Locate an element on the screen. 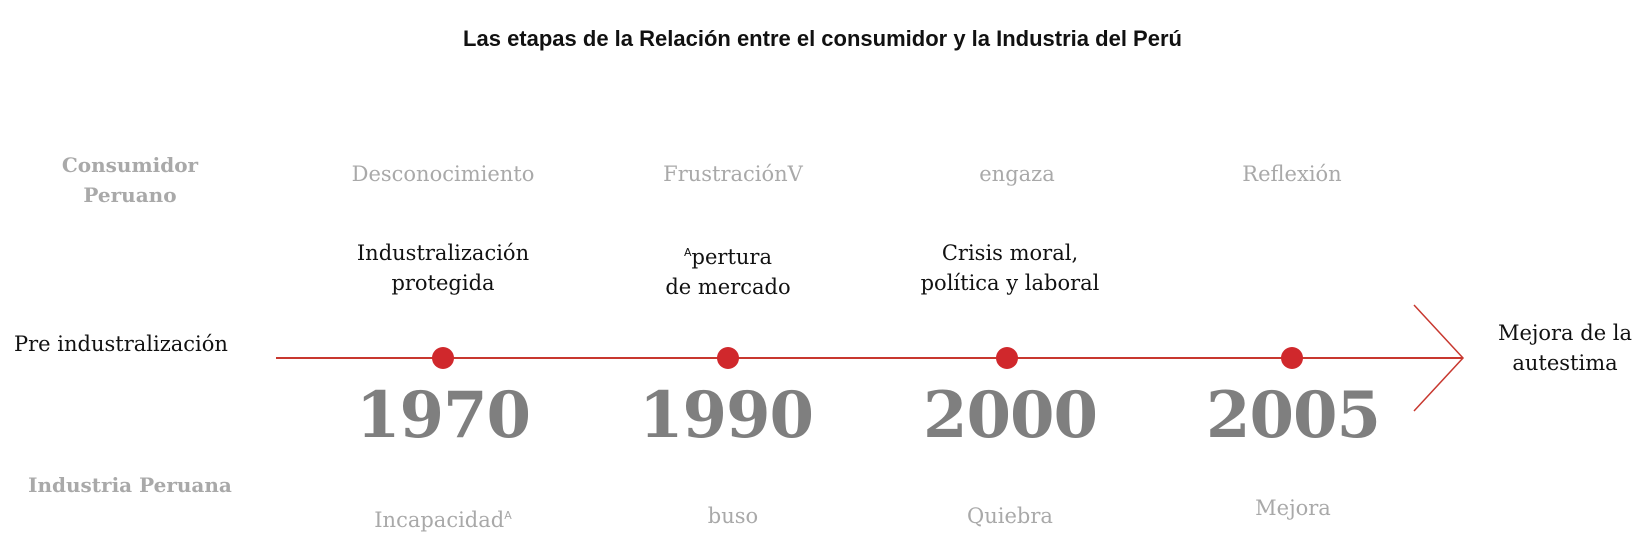 This screenshot has height=553, width=1645. event-2000: Crisis moral, política y laboral is located at coordinates (1010, 268).